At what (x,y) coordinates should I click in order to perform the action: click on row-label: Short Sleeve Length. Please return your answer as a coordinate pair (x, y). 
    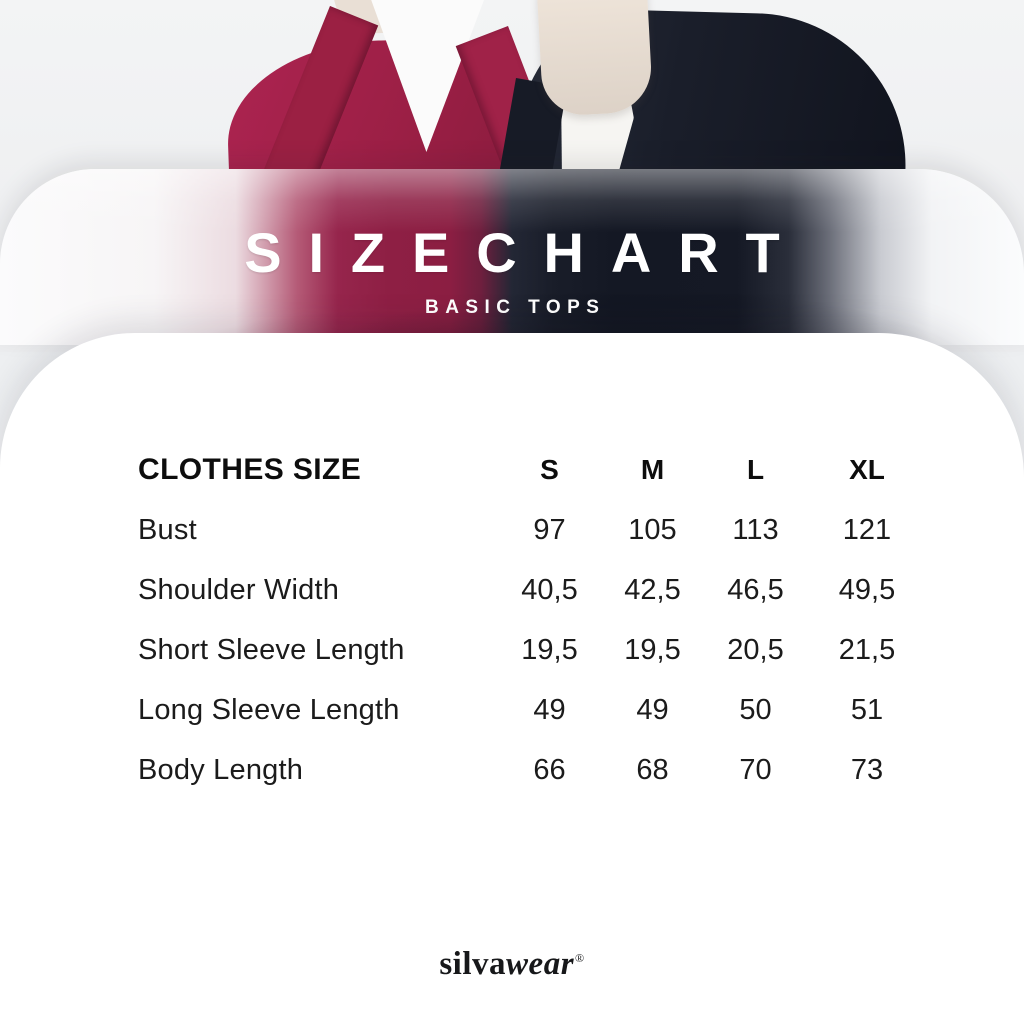
    Looking at the image, I should click on (271, 649).